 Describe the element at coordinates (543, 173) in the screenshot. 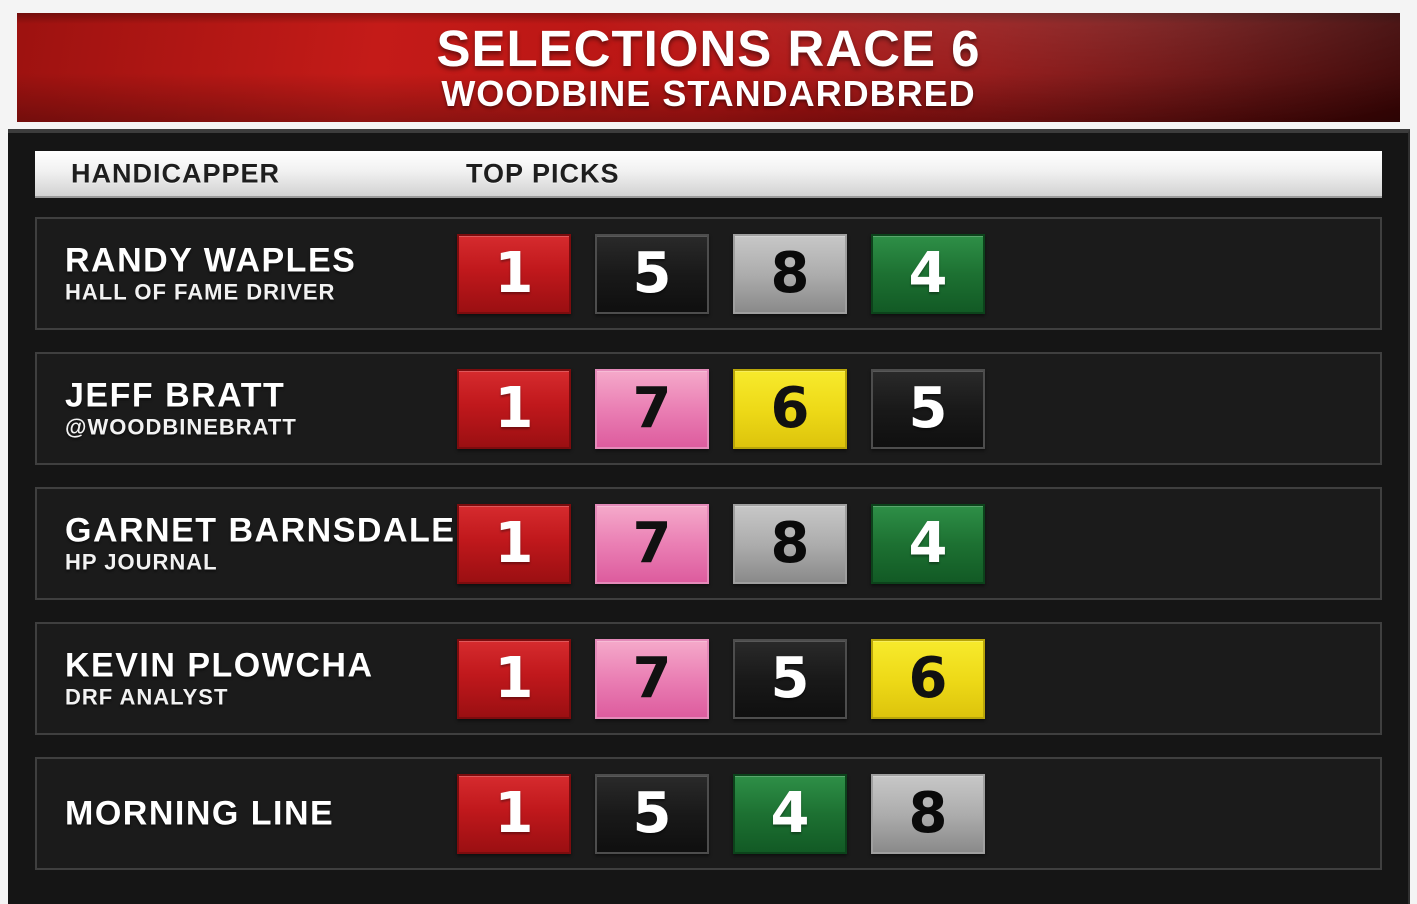

I see `header-top-picks: TOP PICKS` at that location.